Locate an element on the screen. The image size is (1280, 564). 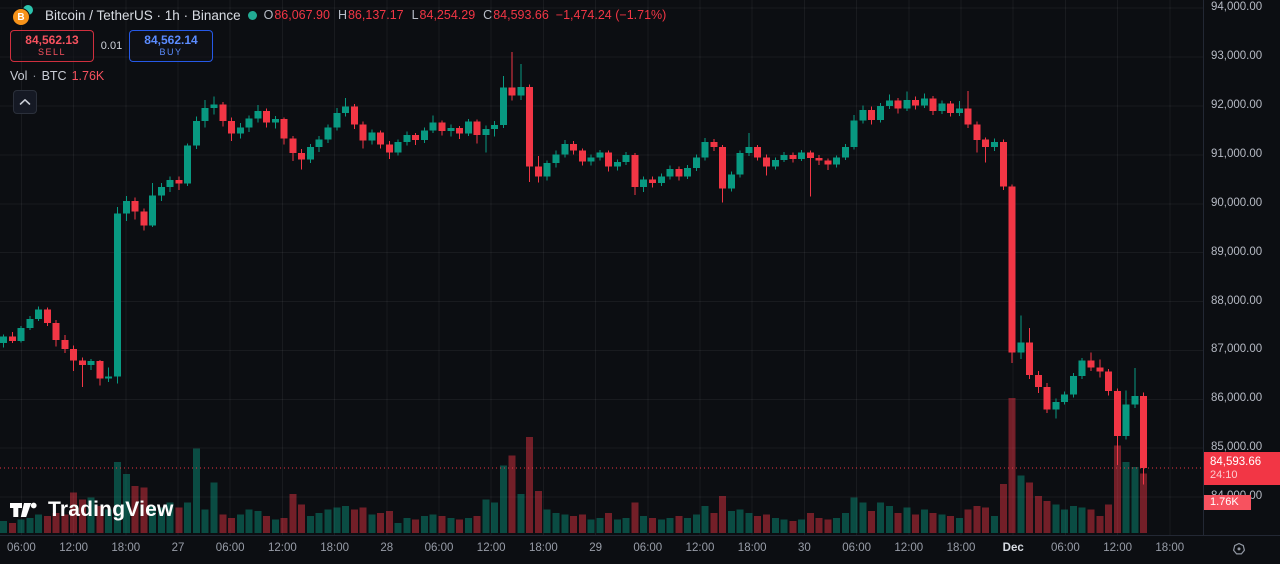
pair-icon: B is located at coordinates (24, 15).